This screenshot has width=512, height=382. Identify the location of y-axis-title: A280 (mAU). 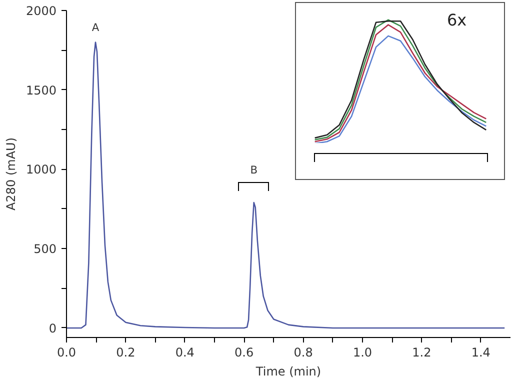
(11, 174).